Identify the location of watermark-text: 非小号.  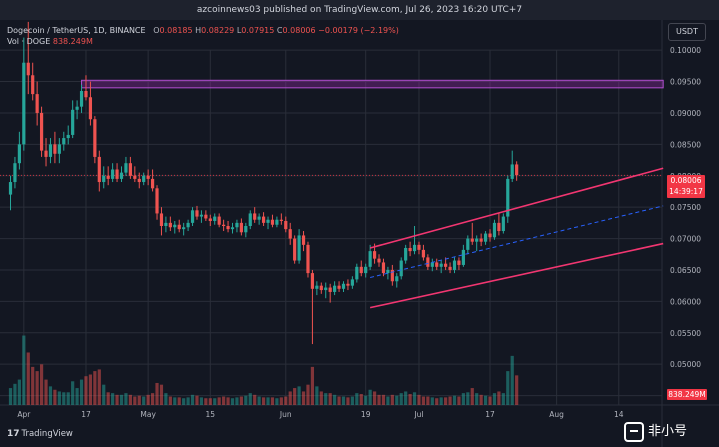
(668, 431).